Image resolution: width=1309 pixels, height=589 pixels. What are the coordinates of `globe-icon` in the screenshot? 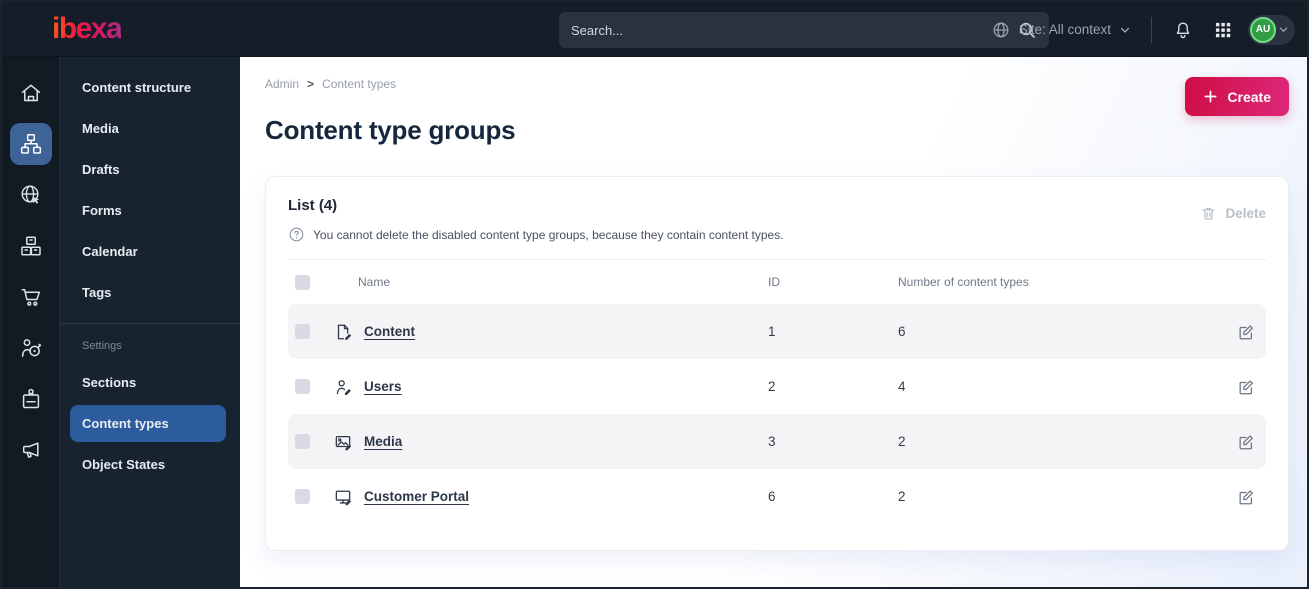 It's located at (1001, 30).